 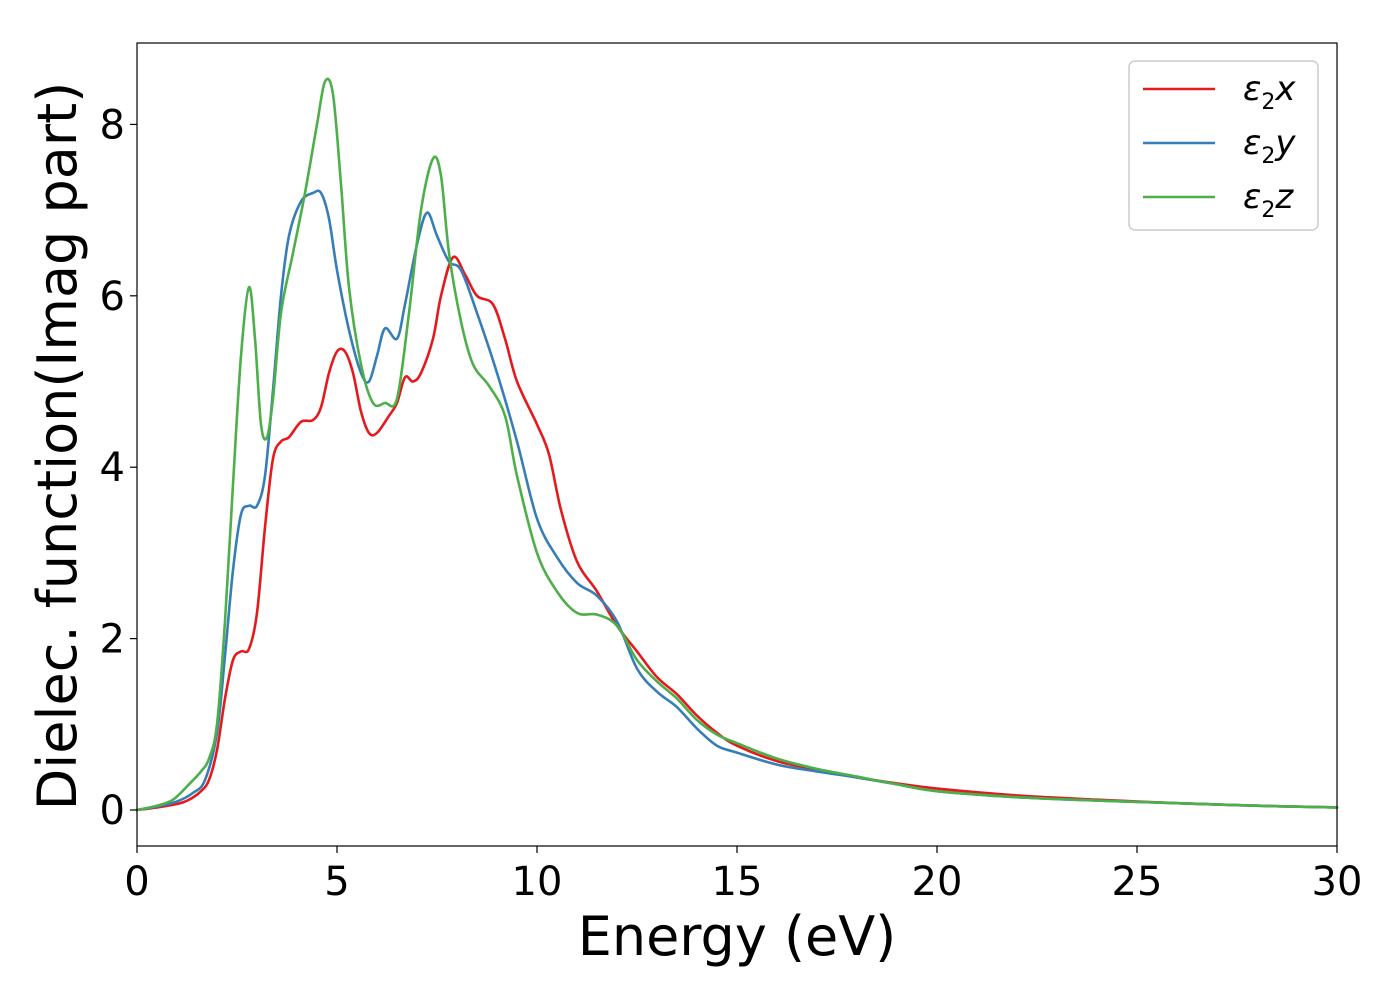 I want to click on x-axis-title: Energy (eV), so click(x=737, y=936).